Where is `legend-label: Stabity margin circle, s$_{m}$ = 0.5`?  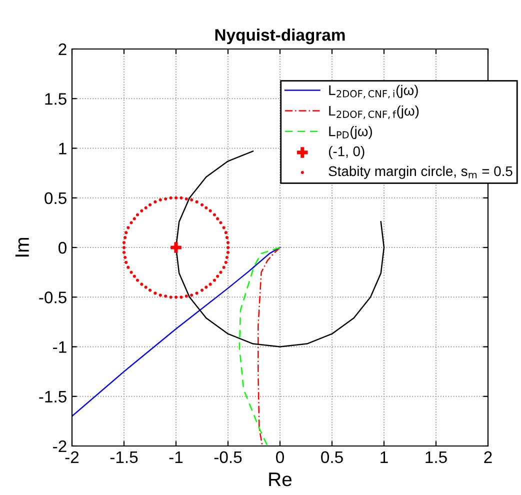
legend-label: Stabity margin circle, s$_{m}$ = 0.5 is located at coordinates (420, 172).